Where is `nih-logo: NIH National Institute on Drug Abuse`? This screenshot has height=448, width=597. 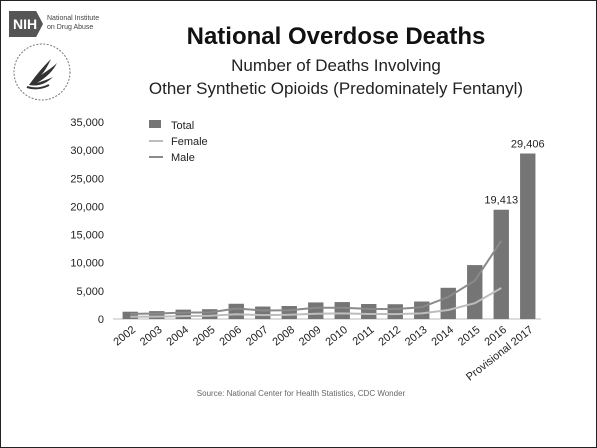
nih-logo: NIH National Institute on Drug Abuse is located at coordinates (74, 24).